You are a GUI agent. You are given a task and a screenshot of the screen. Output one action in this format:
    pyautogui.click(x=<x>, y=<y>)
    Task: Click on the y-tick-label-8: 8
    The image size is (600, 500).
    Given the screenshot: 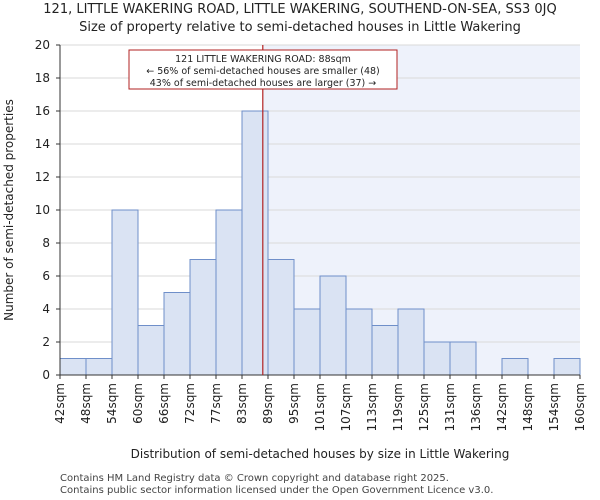 What is the action you would take?
    pyautogui.click(x=46, y=243)
    